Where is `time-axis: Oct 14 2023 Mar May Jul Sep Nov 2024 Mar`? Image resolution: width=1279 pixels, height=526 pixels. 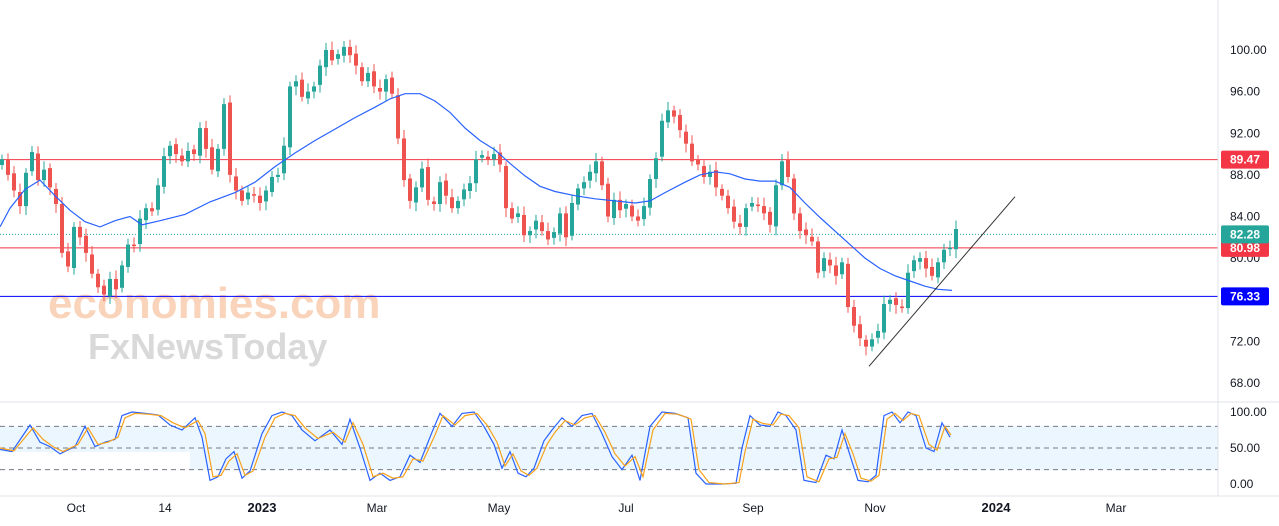 time-axis: Oct 14 2023 Mar May Jul Sep Nov 2024 Mar is located at coordinates (597, 507).